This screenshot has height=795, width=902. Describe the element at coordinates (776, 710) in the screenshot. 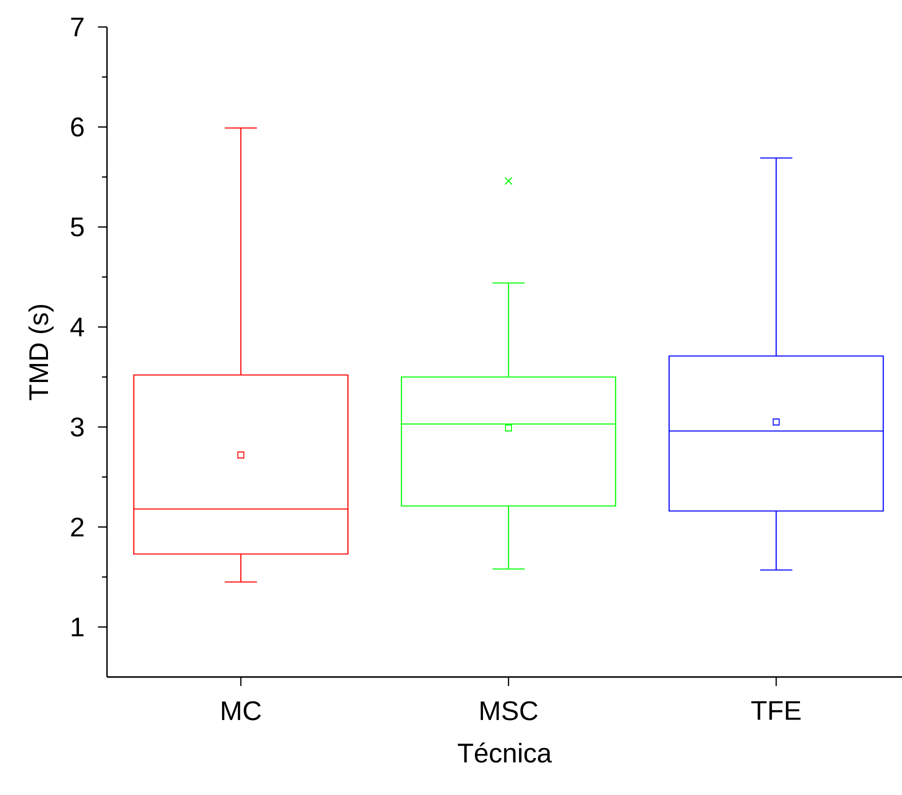

I see `x-tick-label: TFE` at that location.